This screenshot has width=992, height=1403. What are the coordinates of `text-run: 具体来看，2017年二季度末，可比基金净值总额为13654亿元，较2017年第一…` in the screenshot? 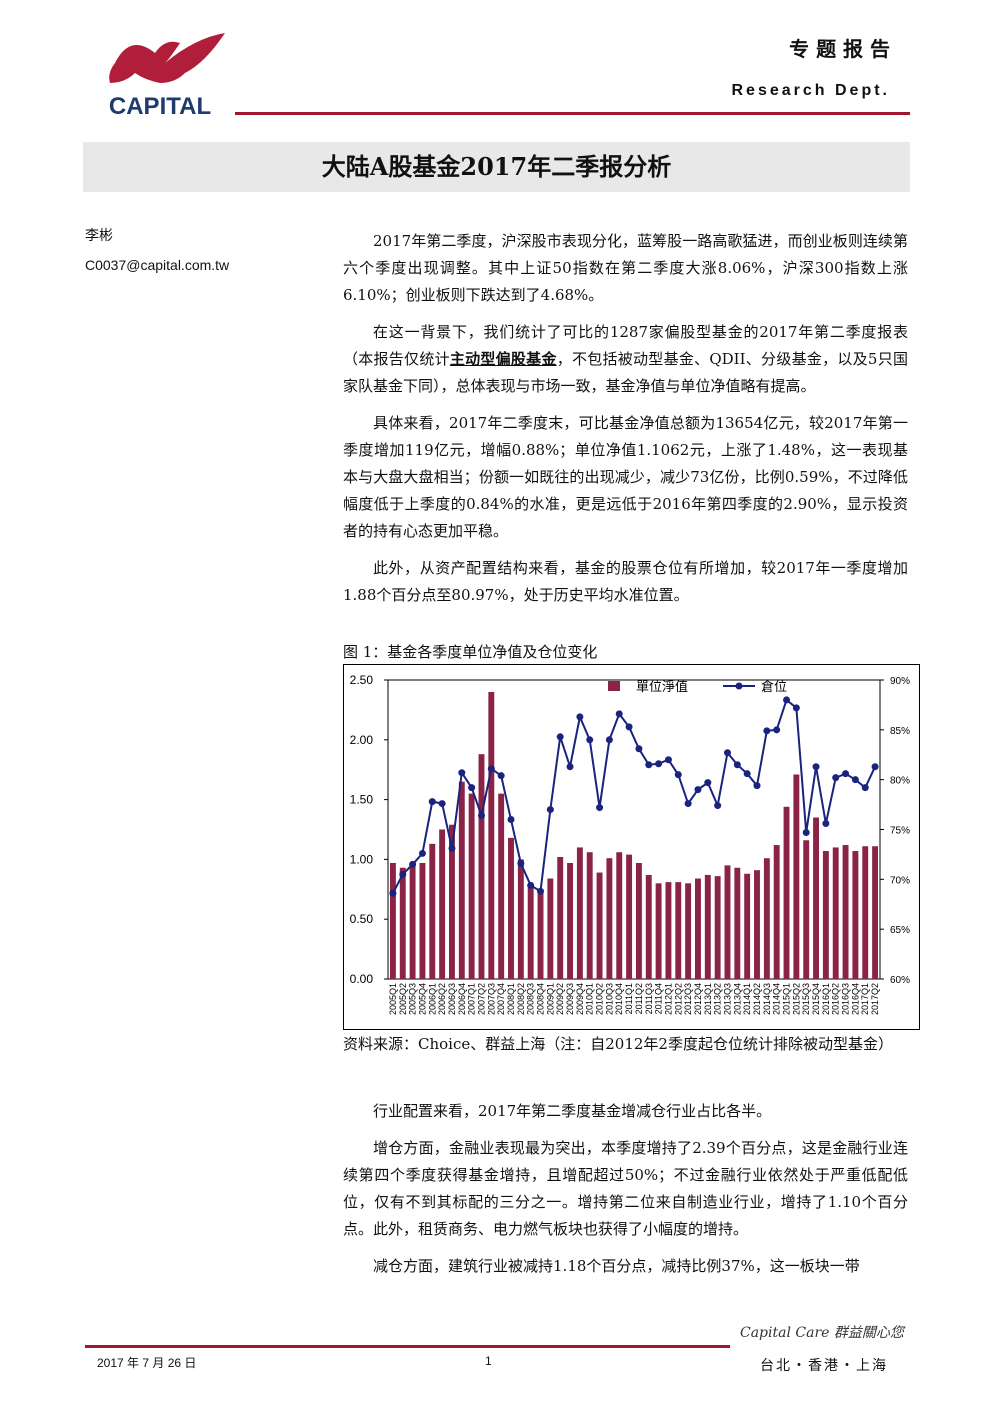 It's located at (625, 477).